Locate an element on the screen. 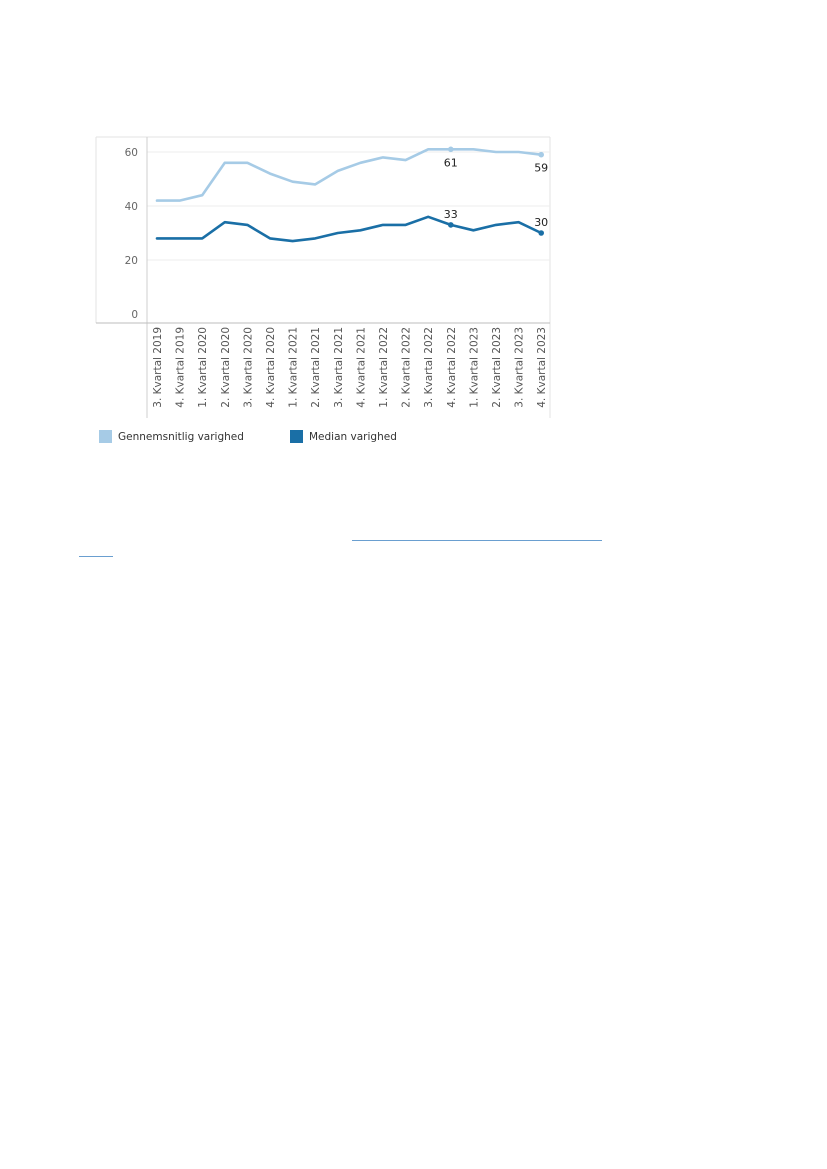  data-label: 33 is located at coordinates (451, 214).